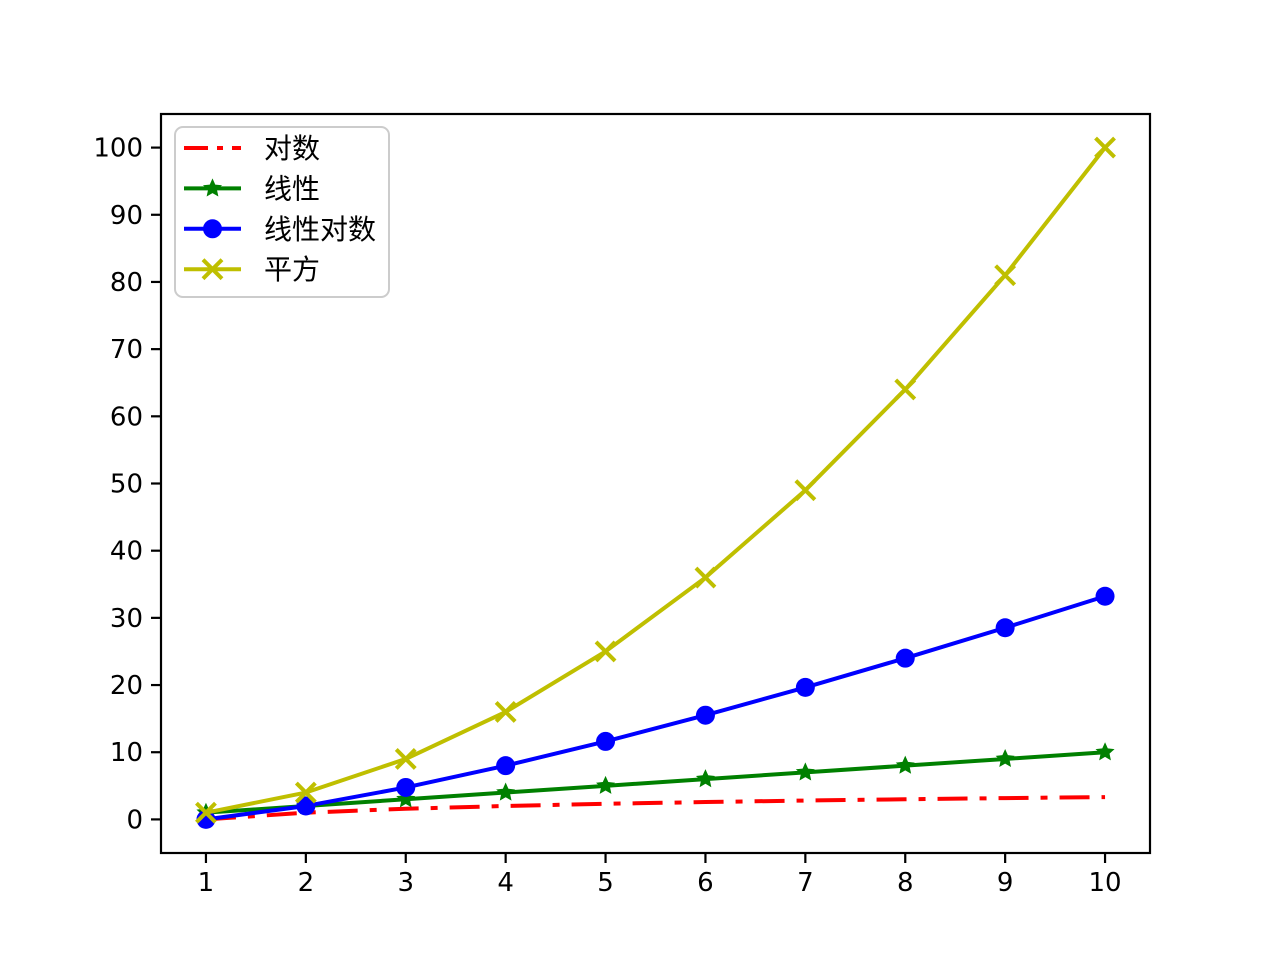  Describe the element at coordinates (805, 883) in the screenshot. I see `x-tick-label: 7` at that location.